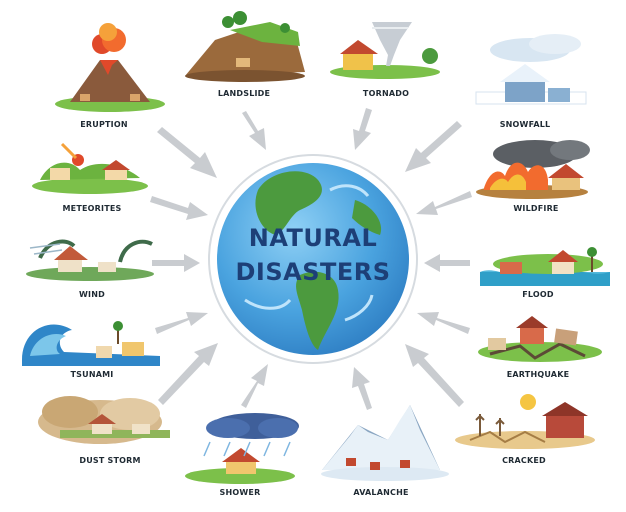 This screenshot has width=626, height=512. What do you see at coordinates (536, 208) in the screenshot?
I see `label-wildfire: WILDFIRE` at bounding box center [536, 208].